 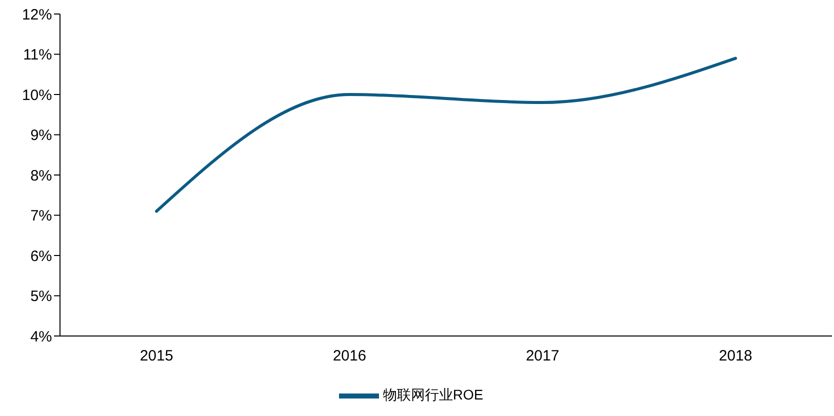 I want to click on y-tick-label: 10%, so click(x=37, y=95).